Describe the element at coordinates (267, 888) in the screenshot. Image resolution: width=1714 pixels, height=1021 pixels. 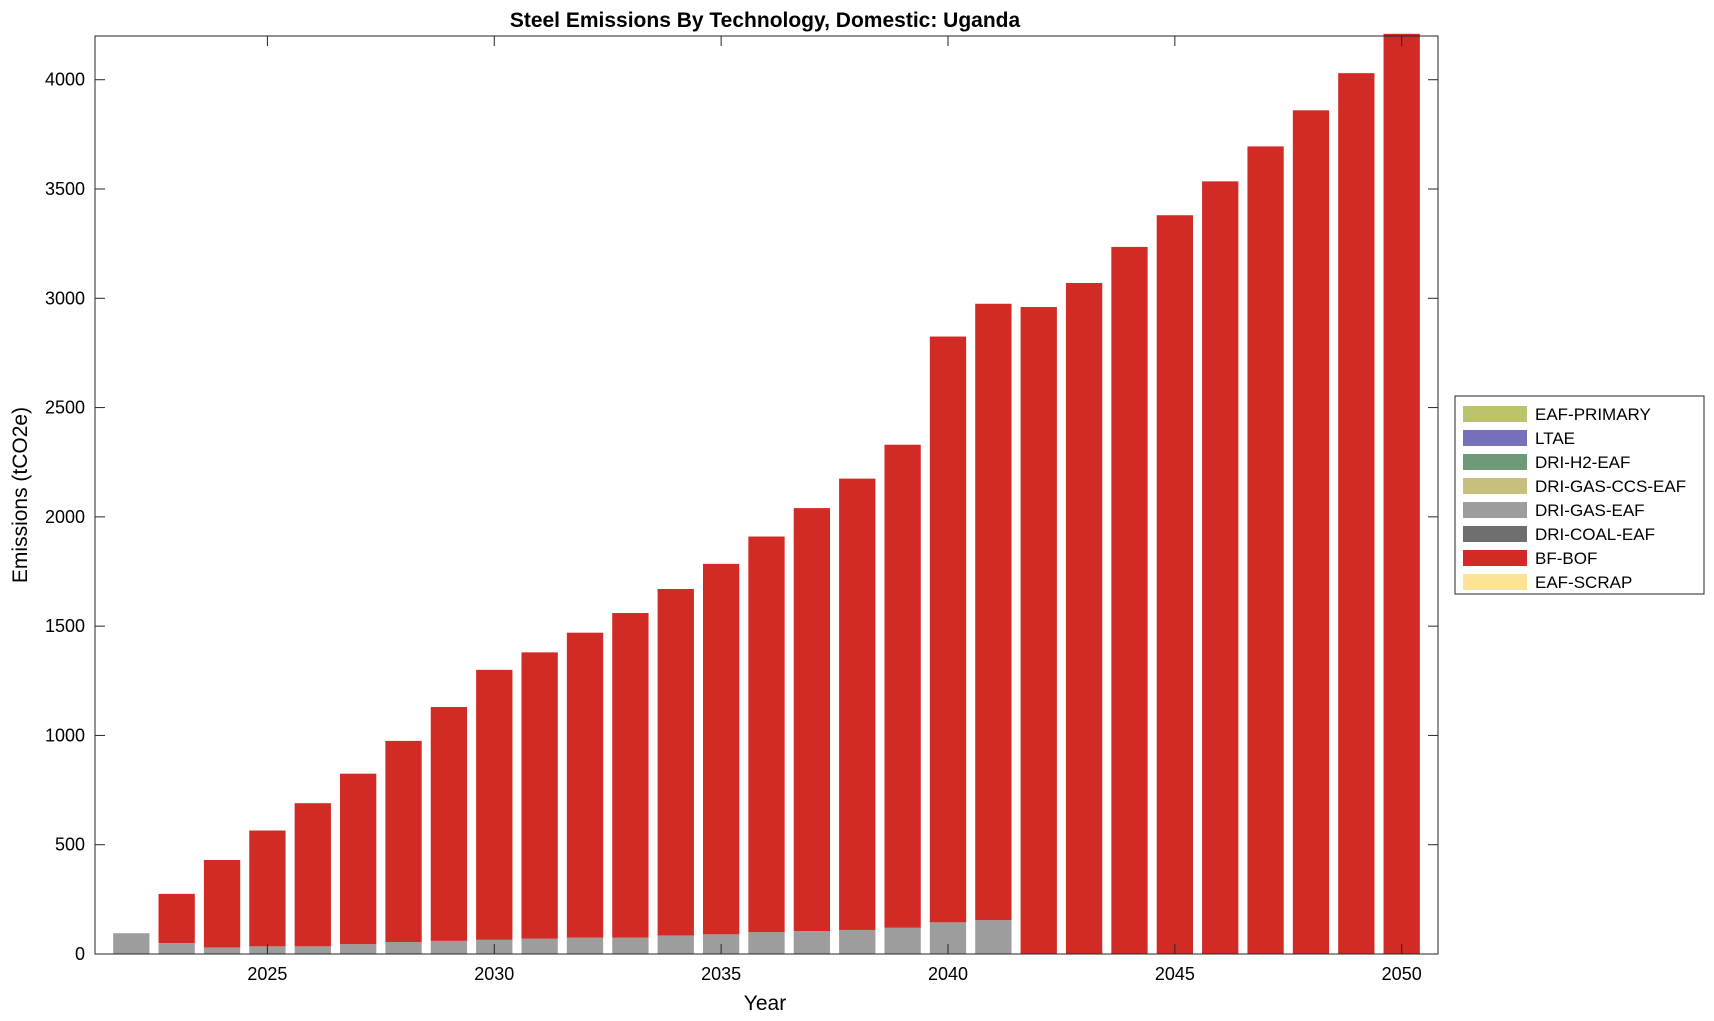
I see `bar-bf-bof-2025` at that location.